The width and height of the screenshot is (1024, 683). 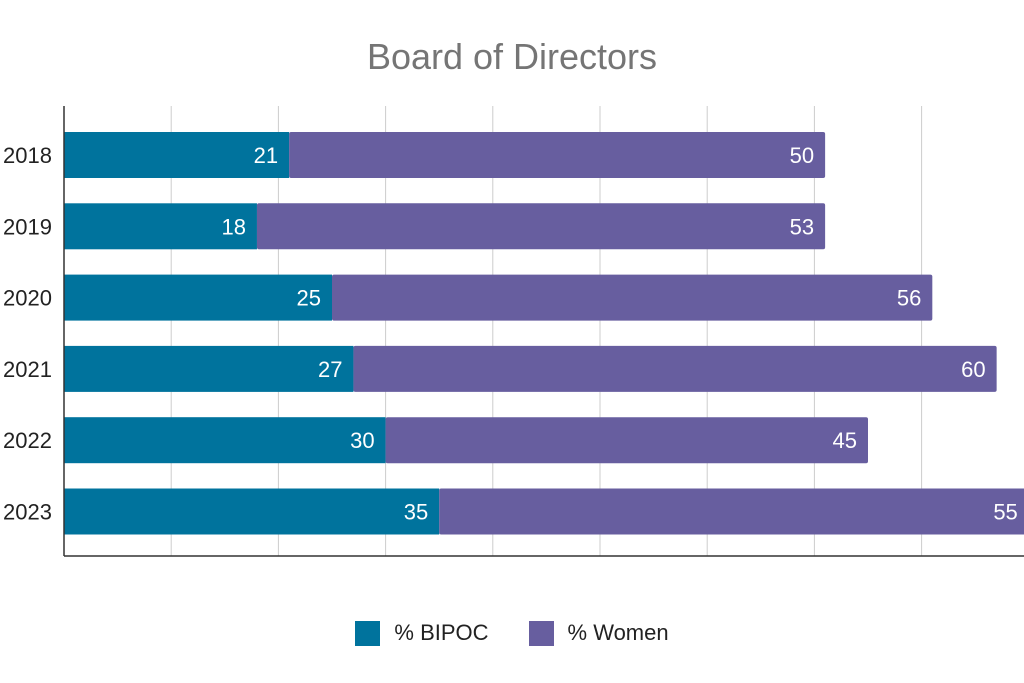 What do you see at coordinates (675, 368) in the screenshot?
I see `bar-women-2021` at bounding box center [675, 368].